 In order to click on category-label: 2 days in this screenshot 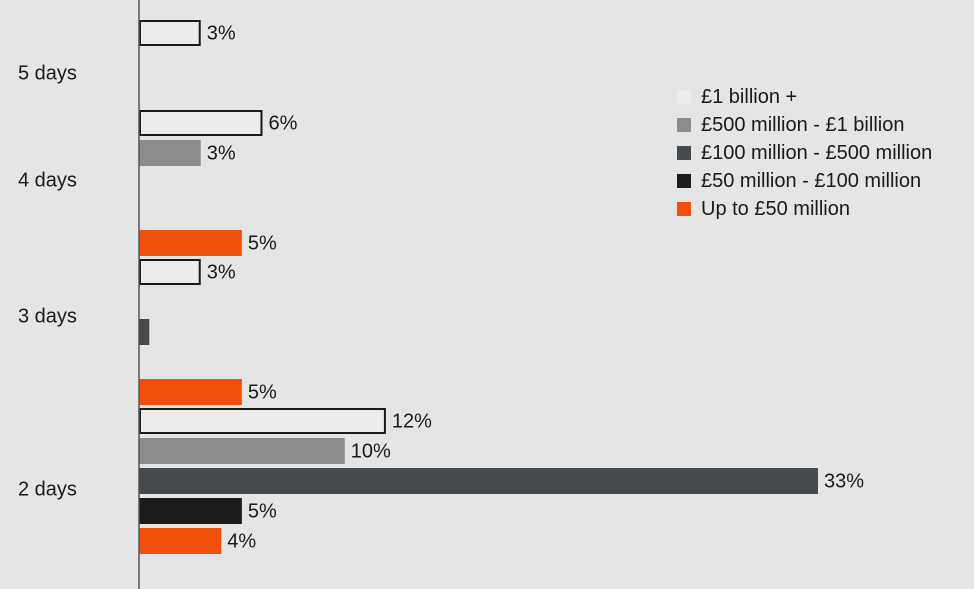, I will do `click(47, 489)`.